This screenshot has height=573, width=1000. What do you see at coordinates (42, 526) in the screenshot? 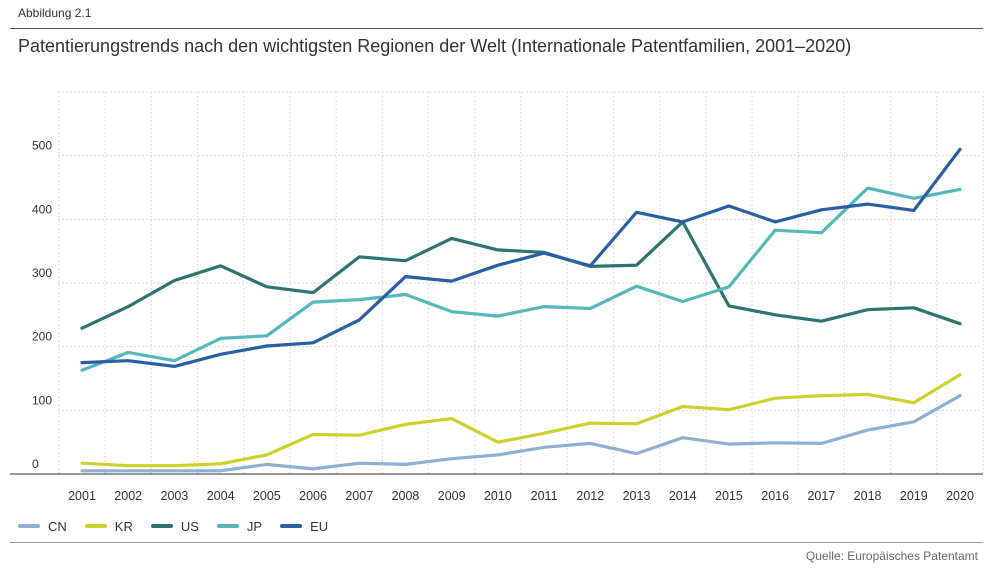
I see `legend-item-cn: CN` at bounding box center [42, 526].